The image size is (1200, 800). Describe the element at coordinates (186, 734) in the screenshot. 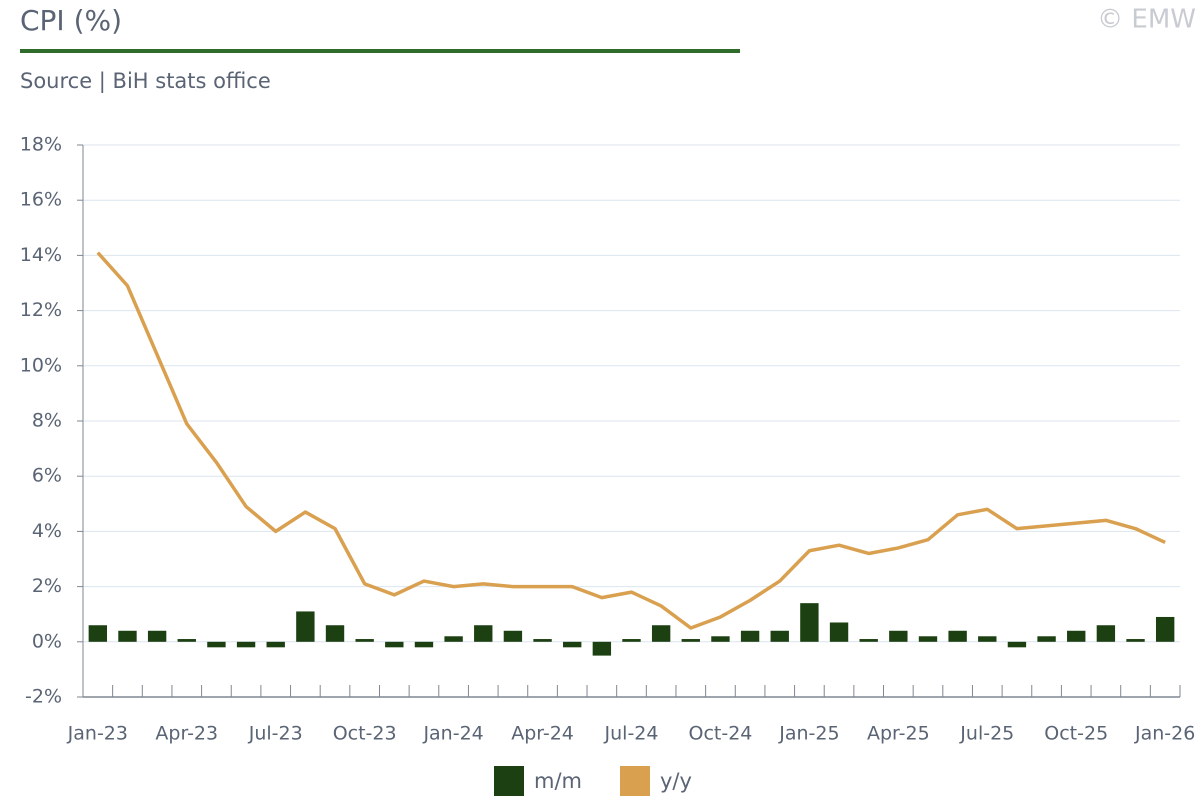

I see `x-tick-label: Apr-23` at that location.